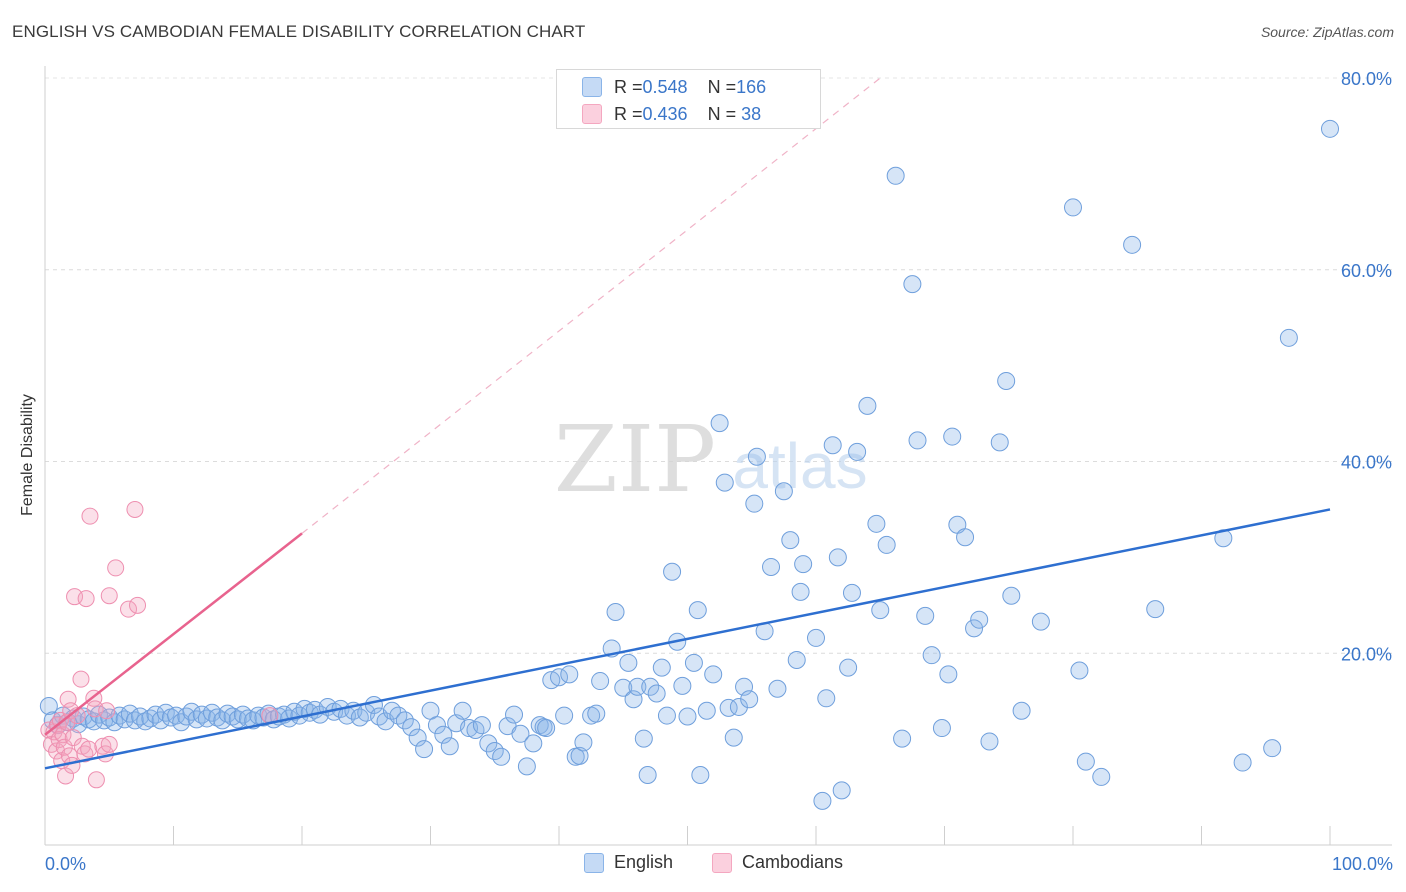 This screenshot has width=1406, height=892. I want to click on stats-row-english: R = 0.548 N = 166, so click(674, 87).